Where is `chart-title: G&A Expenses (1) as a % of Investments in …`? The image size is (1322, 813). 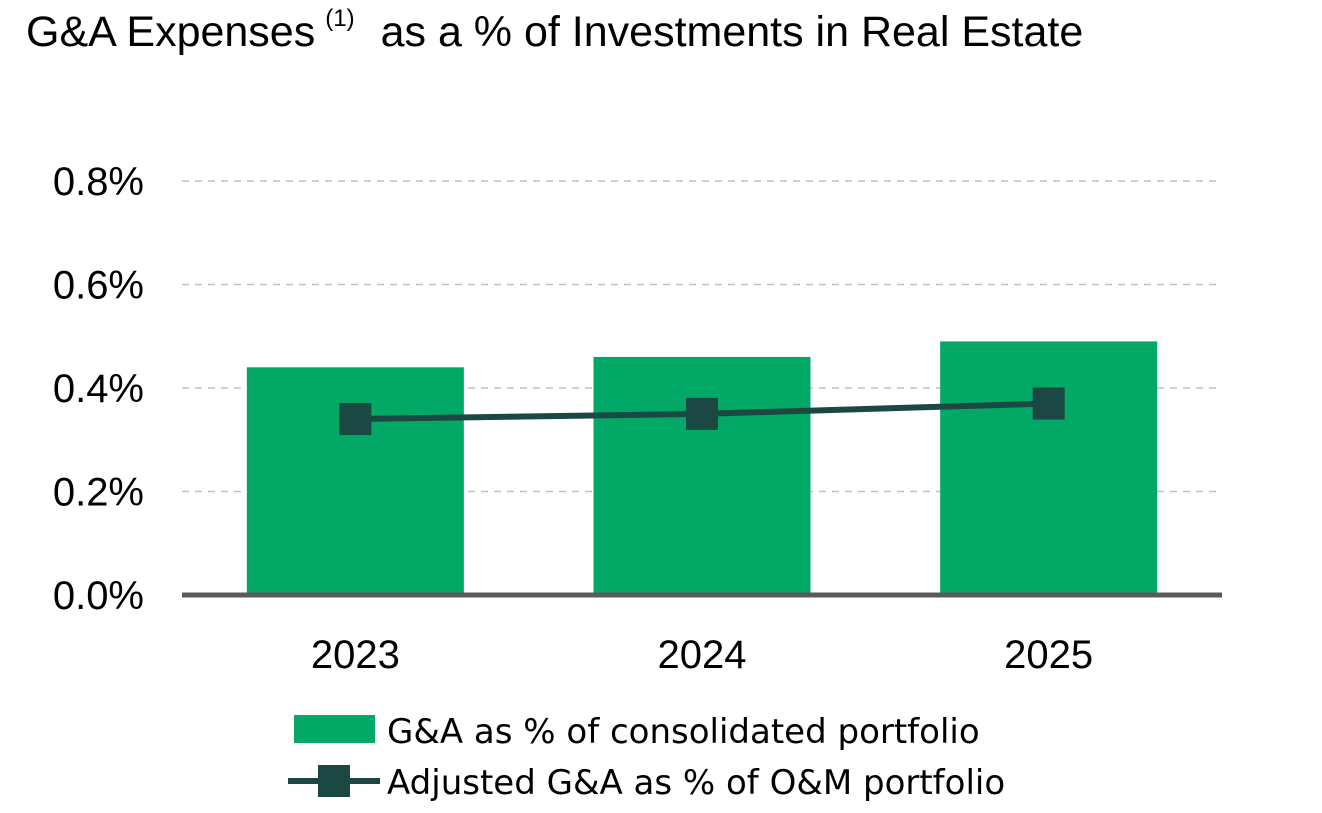
chart-title: G&A Expenses (1) as a % of Investments in … is located at coordinates (576, 35).